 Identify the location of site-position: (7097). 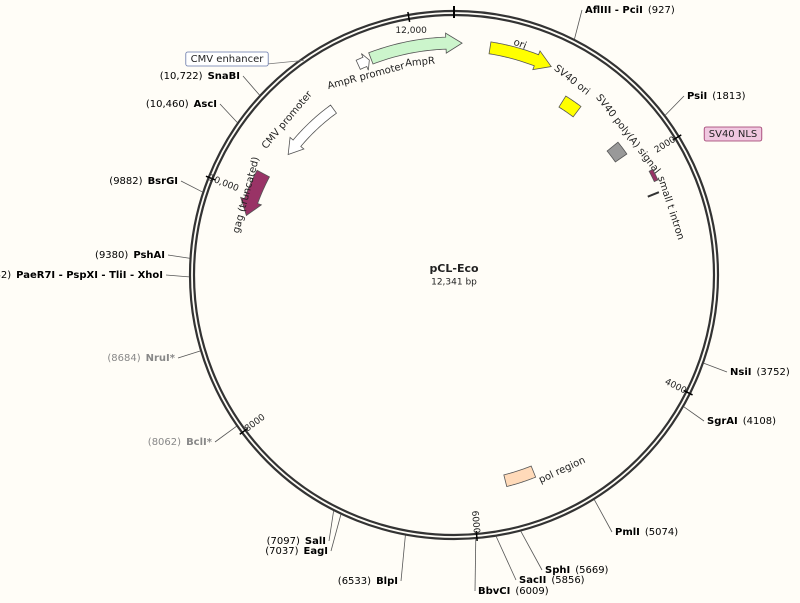
(283, 541).